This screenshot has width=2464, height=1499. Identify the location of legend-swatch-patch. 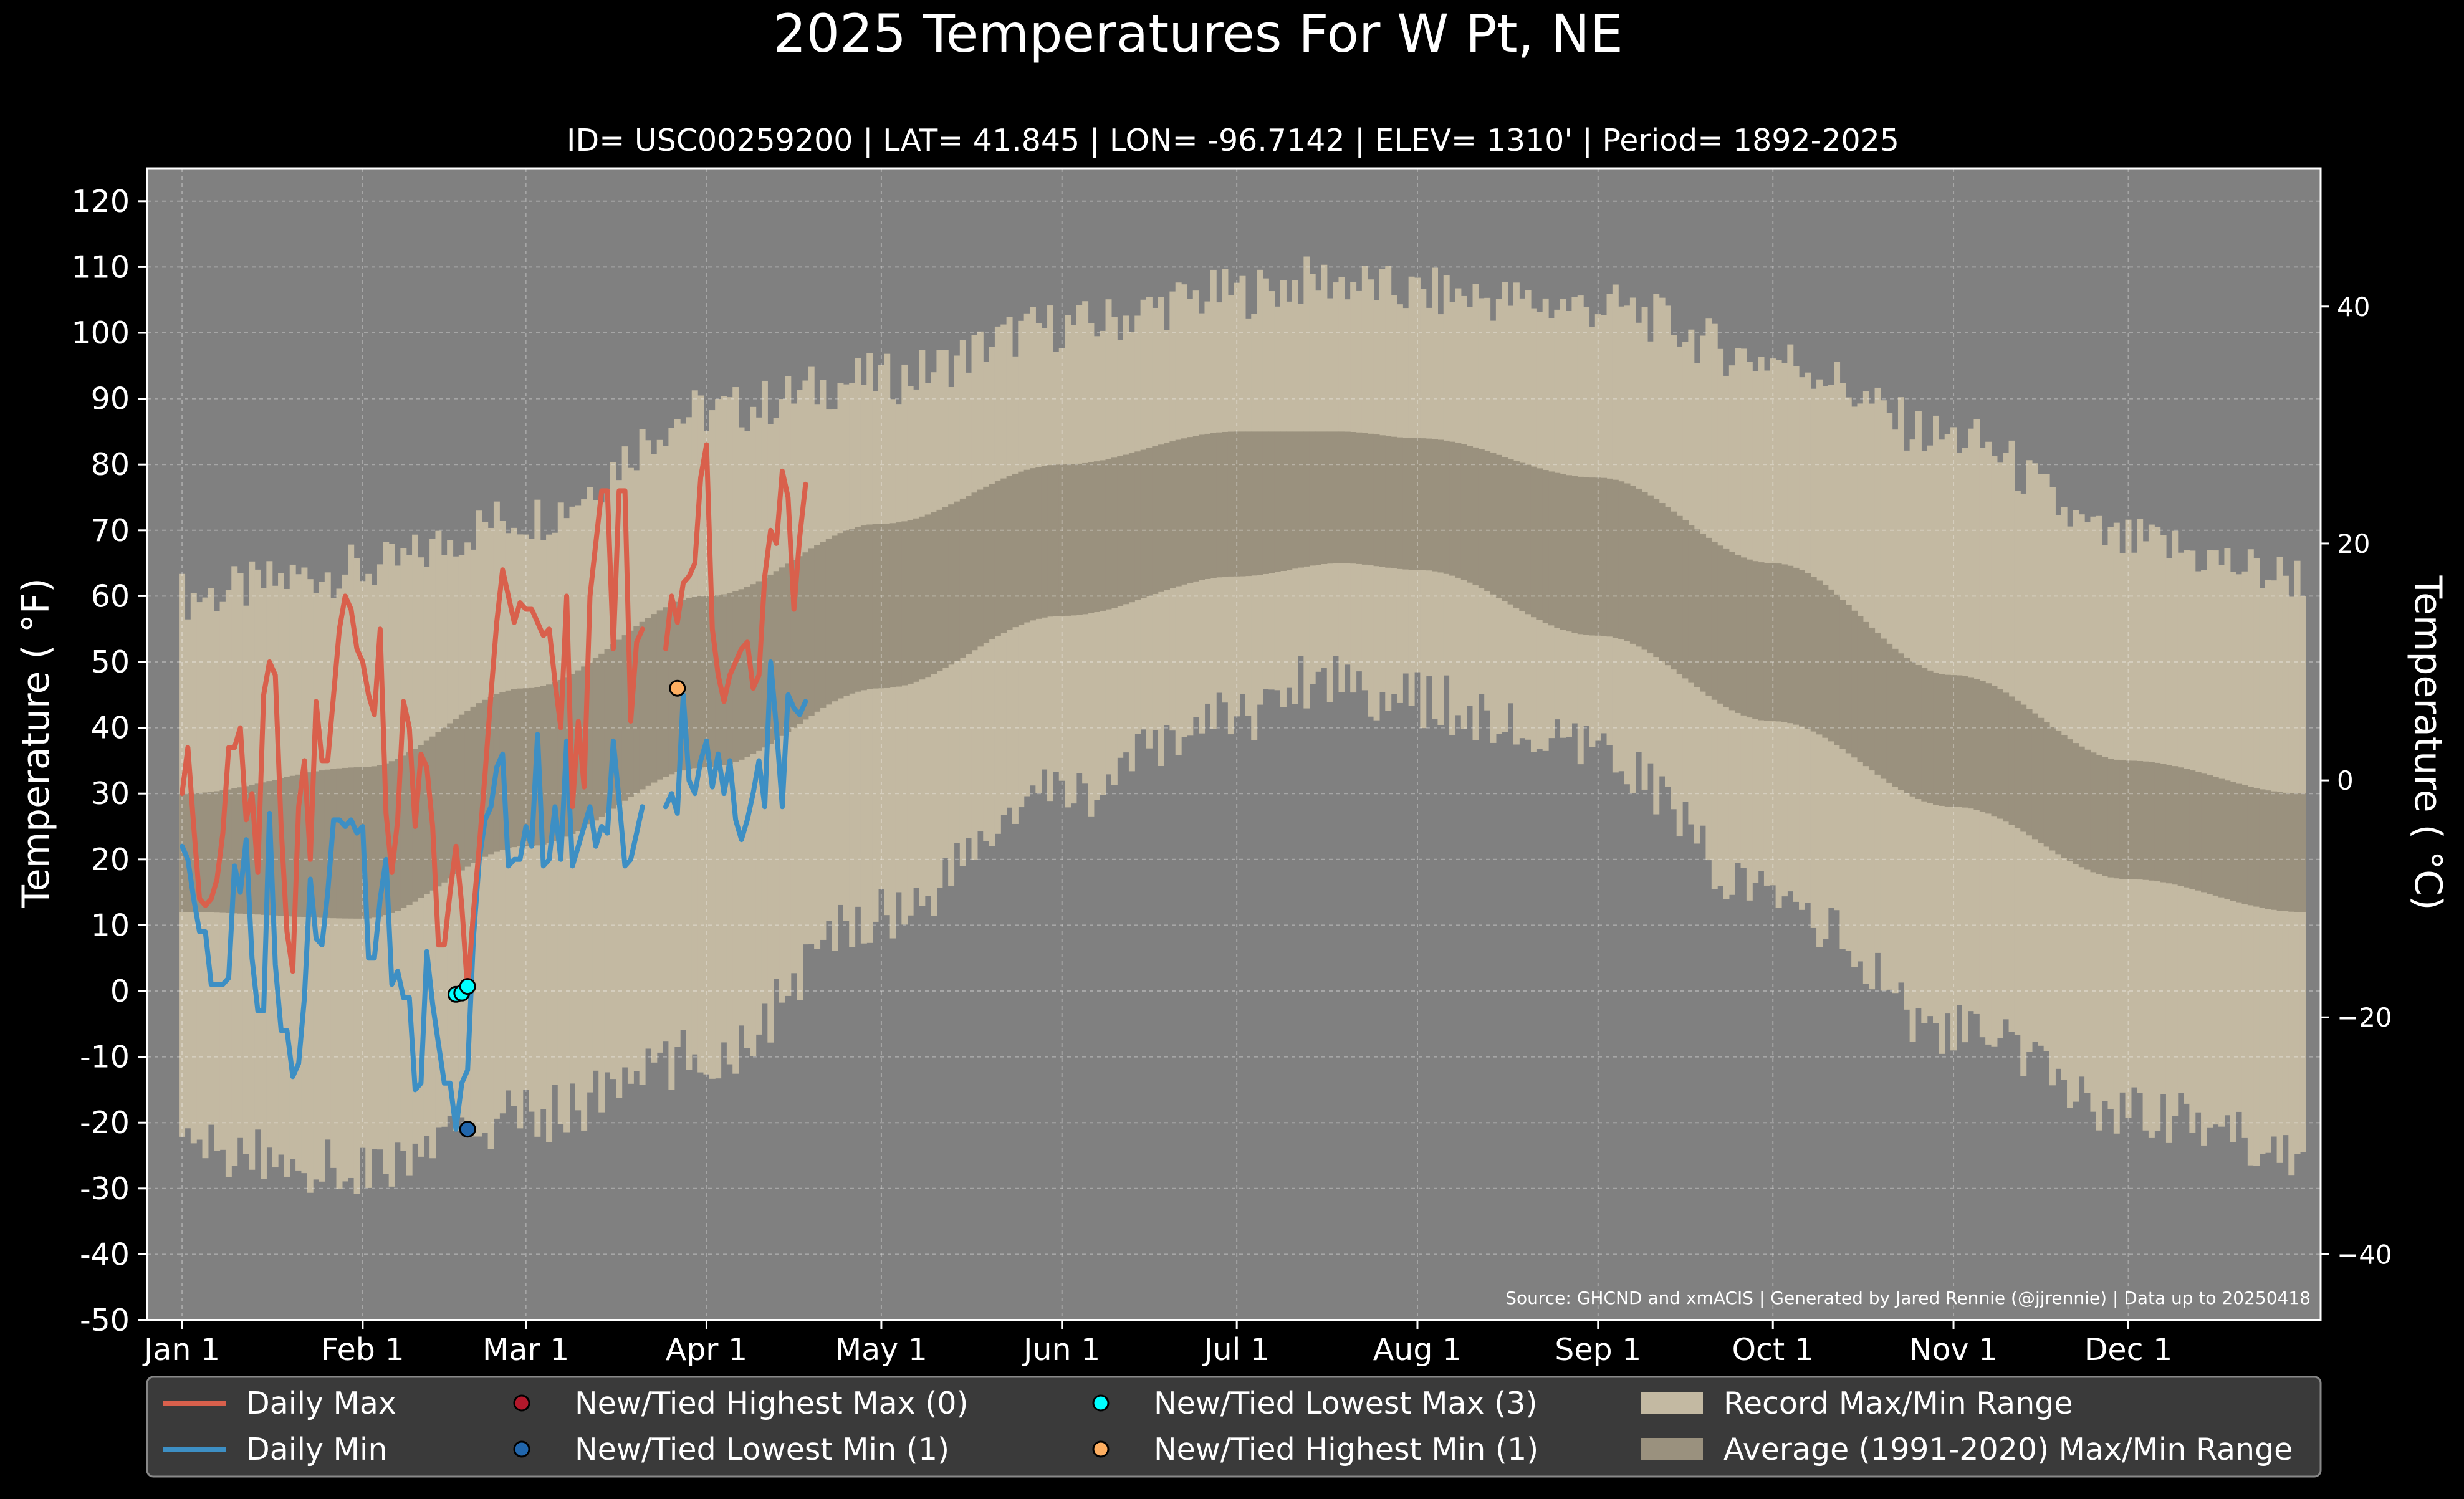
(1672, 1403).